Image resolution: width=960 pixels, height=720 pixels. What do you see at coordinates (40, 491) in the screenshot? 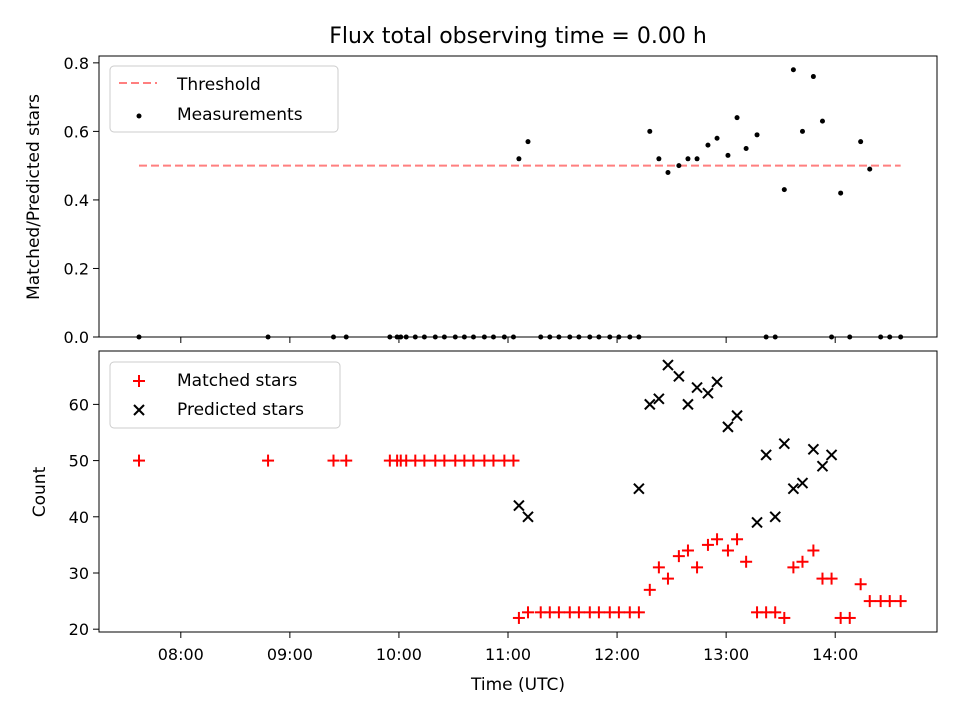
I see `bottom-y-axis-label: Count` at bounding box center [40, 491].